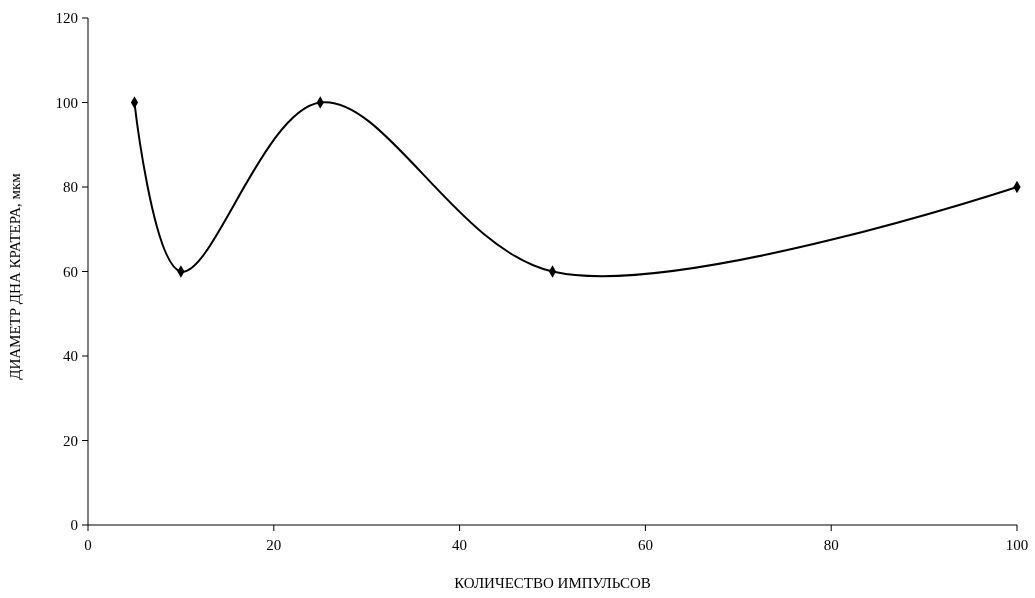 The image size is (1035, 598). What do you see at coordinates (15, 276) in the screenshot?
I see `y-axis-title: ДИАМЕТР ДНА КРАТЕРА, мкм` at bounding box center [15, 276].